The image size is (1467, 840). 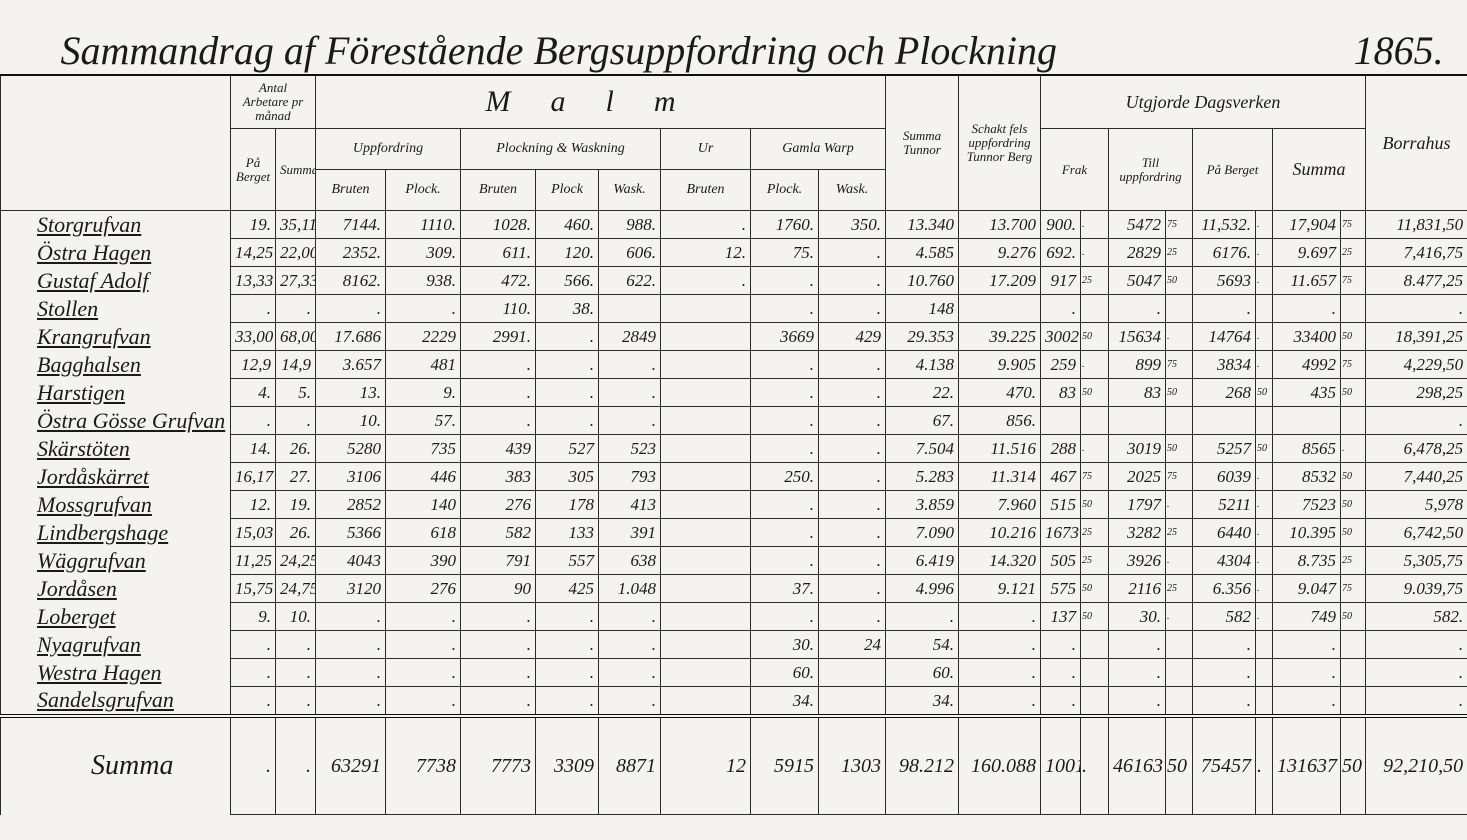 What do you see at coordinates (498, 588) in the screenshot?
I see `cell: 90` at bounding box center [498, 588].